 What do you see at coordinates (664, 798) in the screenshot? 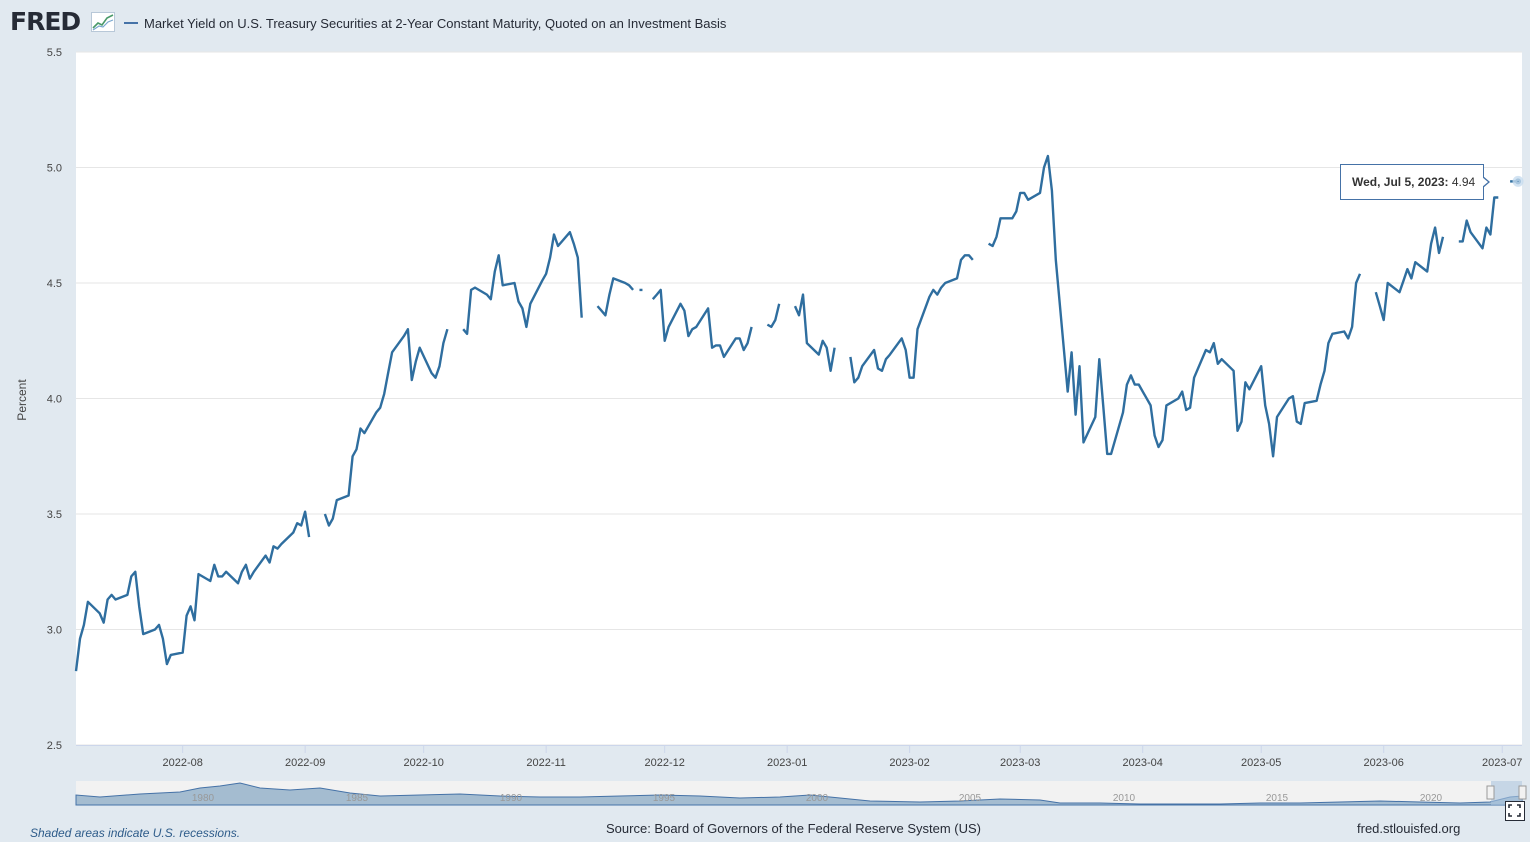
I see `navigator-year-label: 1995` at bounding box center [664, 798].